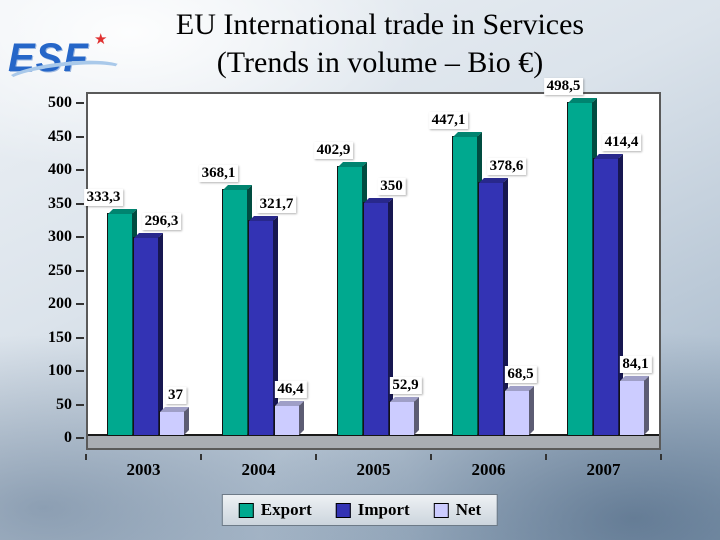 The image size is (720, 540). What do you see at coordinates (60, 270) in the screenshot?
I see `y-axis-label: 250` at bounding box center [60, 270].